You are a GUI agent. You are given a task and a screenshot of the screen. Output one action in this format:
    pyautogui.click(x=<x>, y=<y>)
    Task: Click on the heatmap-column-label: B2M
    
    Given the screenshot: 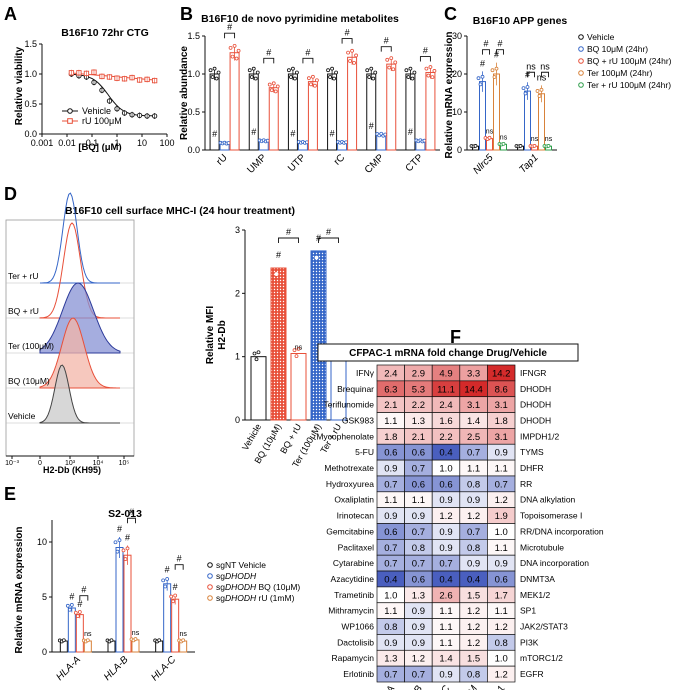 What is the action you would take?
    pyautogui.click(x=470, y=686)
    